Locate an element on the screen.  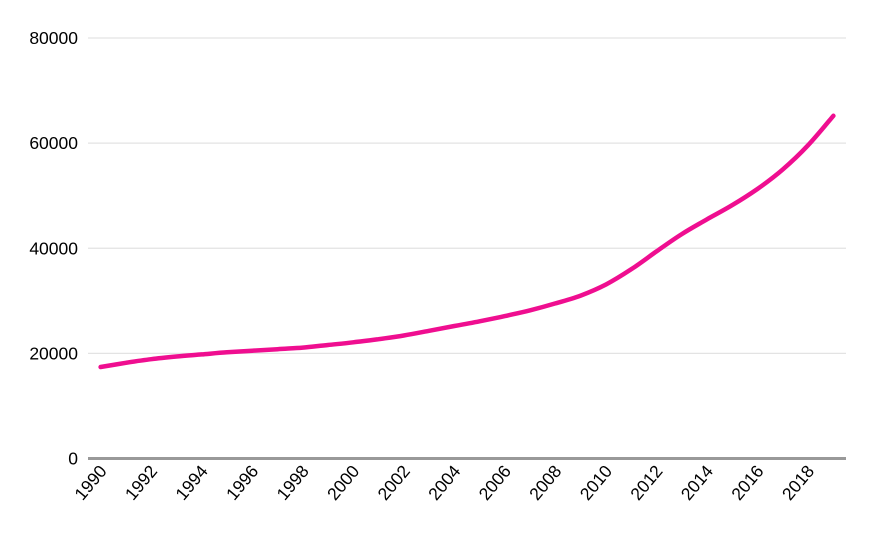
x-tick-label: 1996 is located at coordinates (242, 482).